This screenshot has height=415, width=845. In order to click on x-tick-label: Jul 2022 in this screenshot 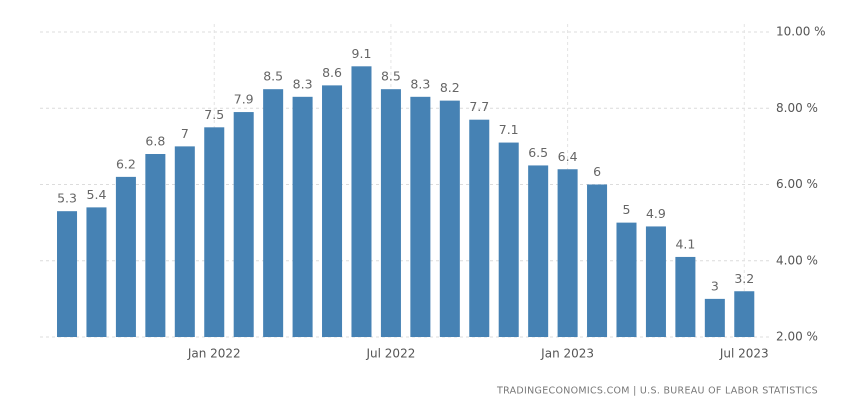, I will do `click(391, 354)`.